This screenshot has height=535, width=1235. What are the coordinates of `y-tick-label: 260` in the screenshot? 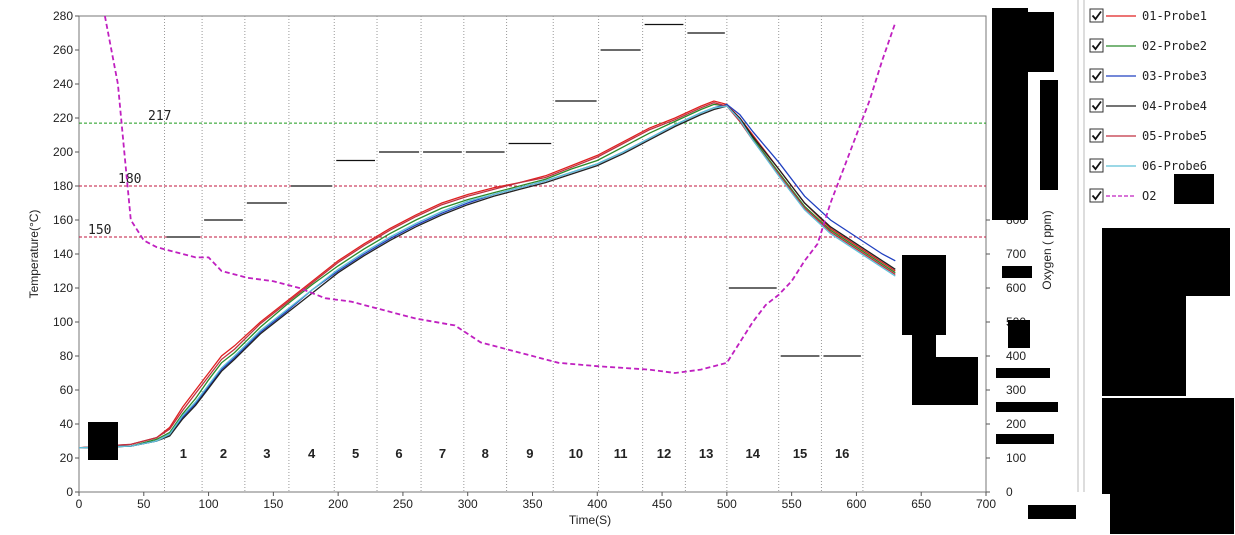 It's located at (63, 50).